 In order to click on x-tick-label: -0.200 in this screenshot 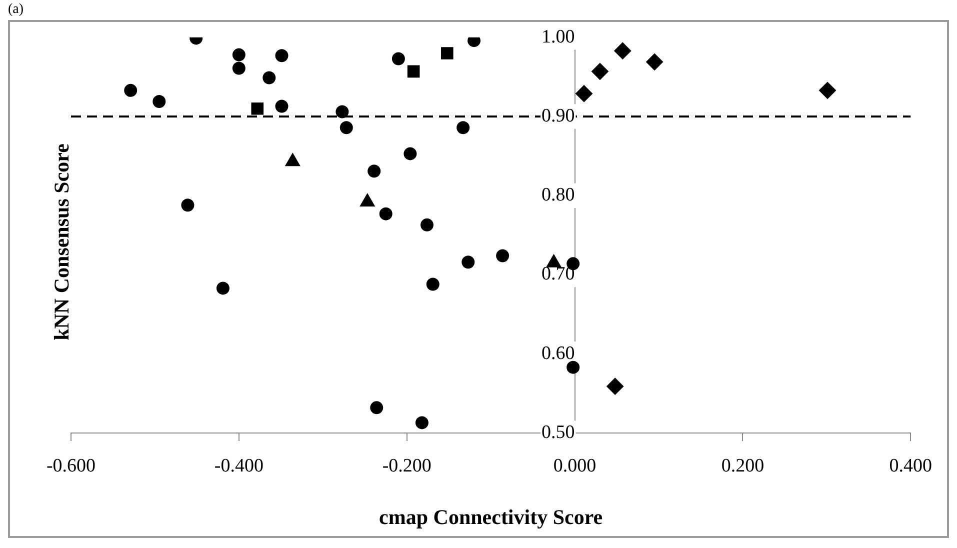, I will do `click(407, 465)`.